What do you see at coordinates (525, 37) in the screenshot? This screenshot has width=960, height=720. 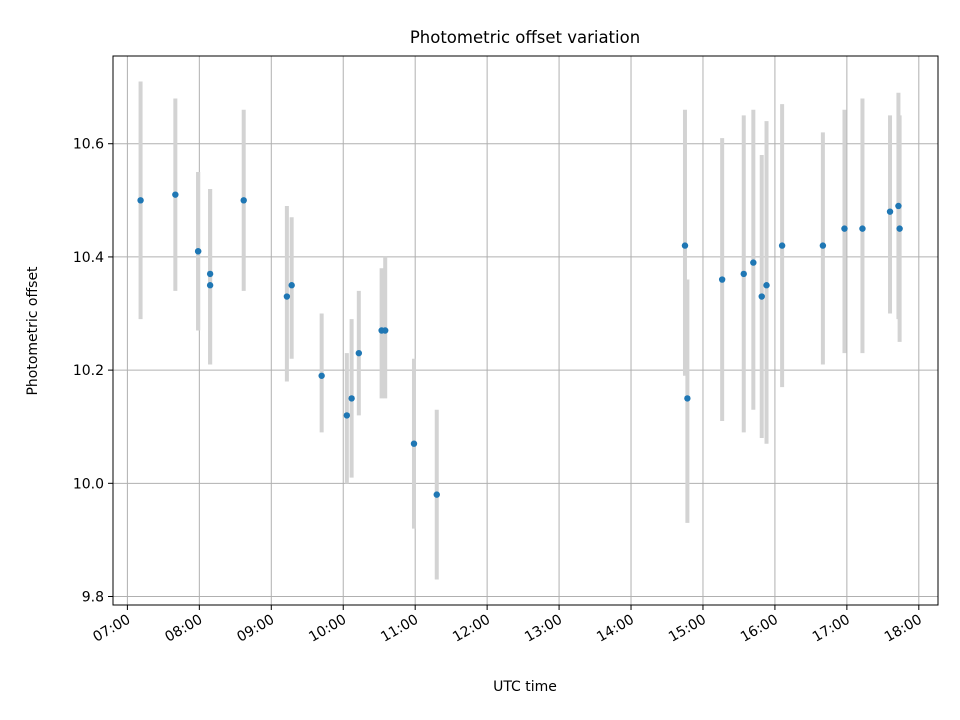 I see `chart-title: Photometric offset variation` at bounding box center [525, 37].